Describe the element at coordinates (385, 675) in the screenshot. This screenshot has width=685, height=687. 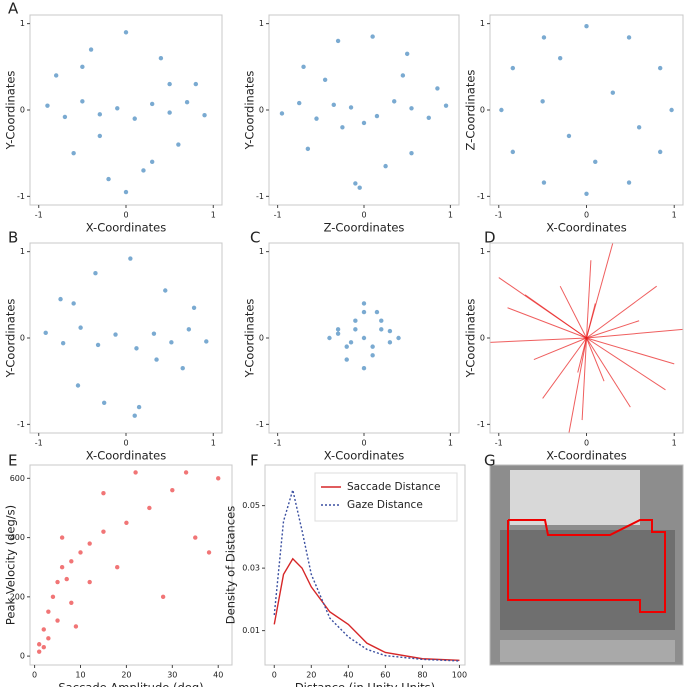
I see `x-tick-label: 60` at that location.